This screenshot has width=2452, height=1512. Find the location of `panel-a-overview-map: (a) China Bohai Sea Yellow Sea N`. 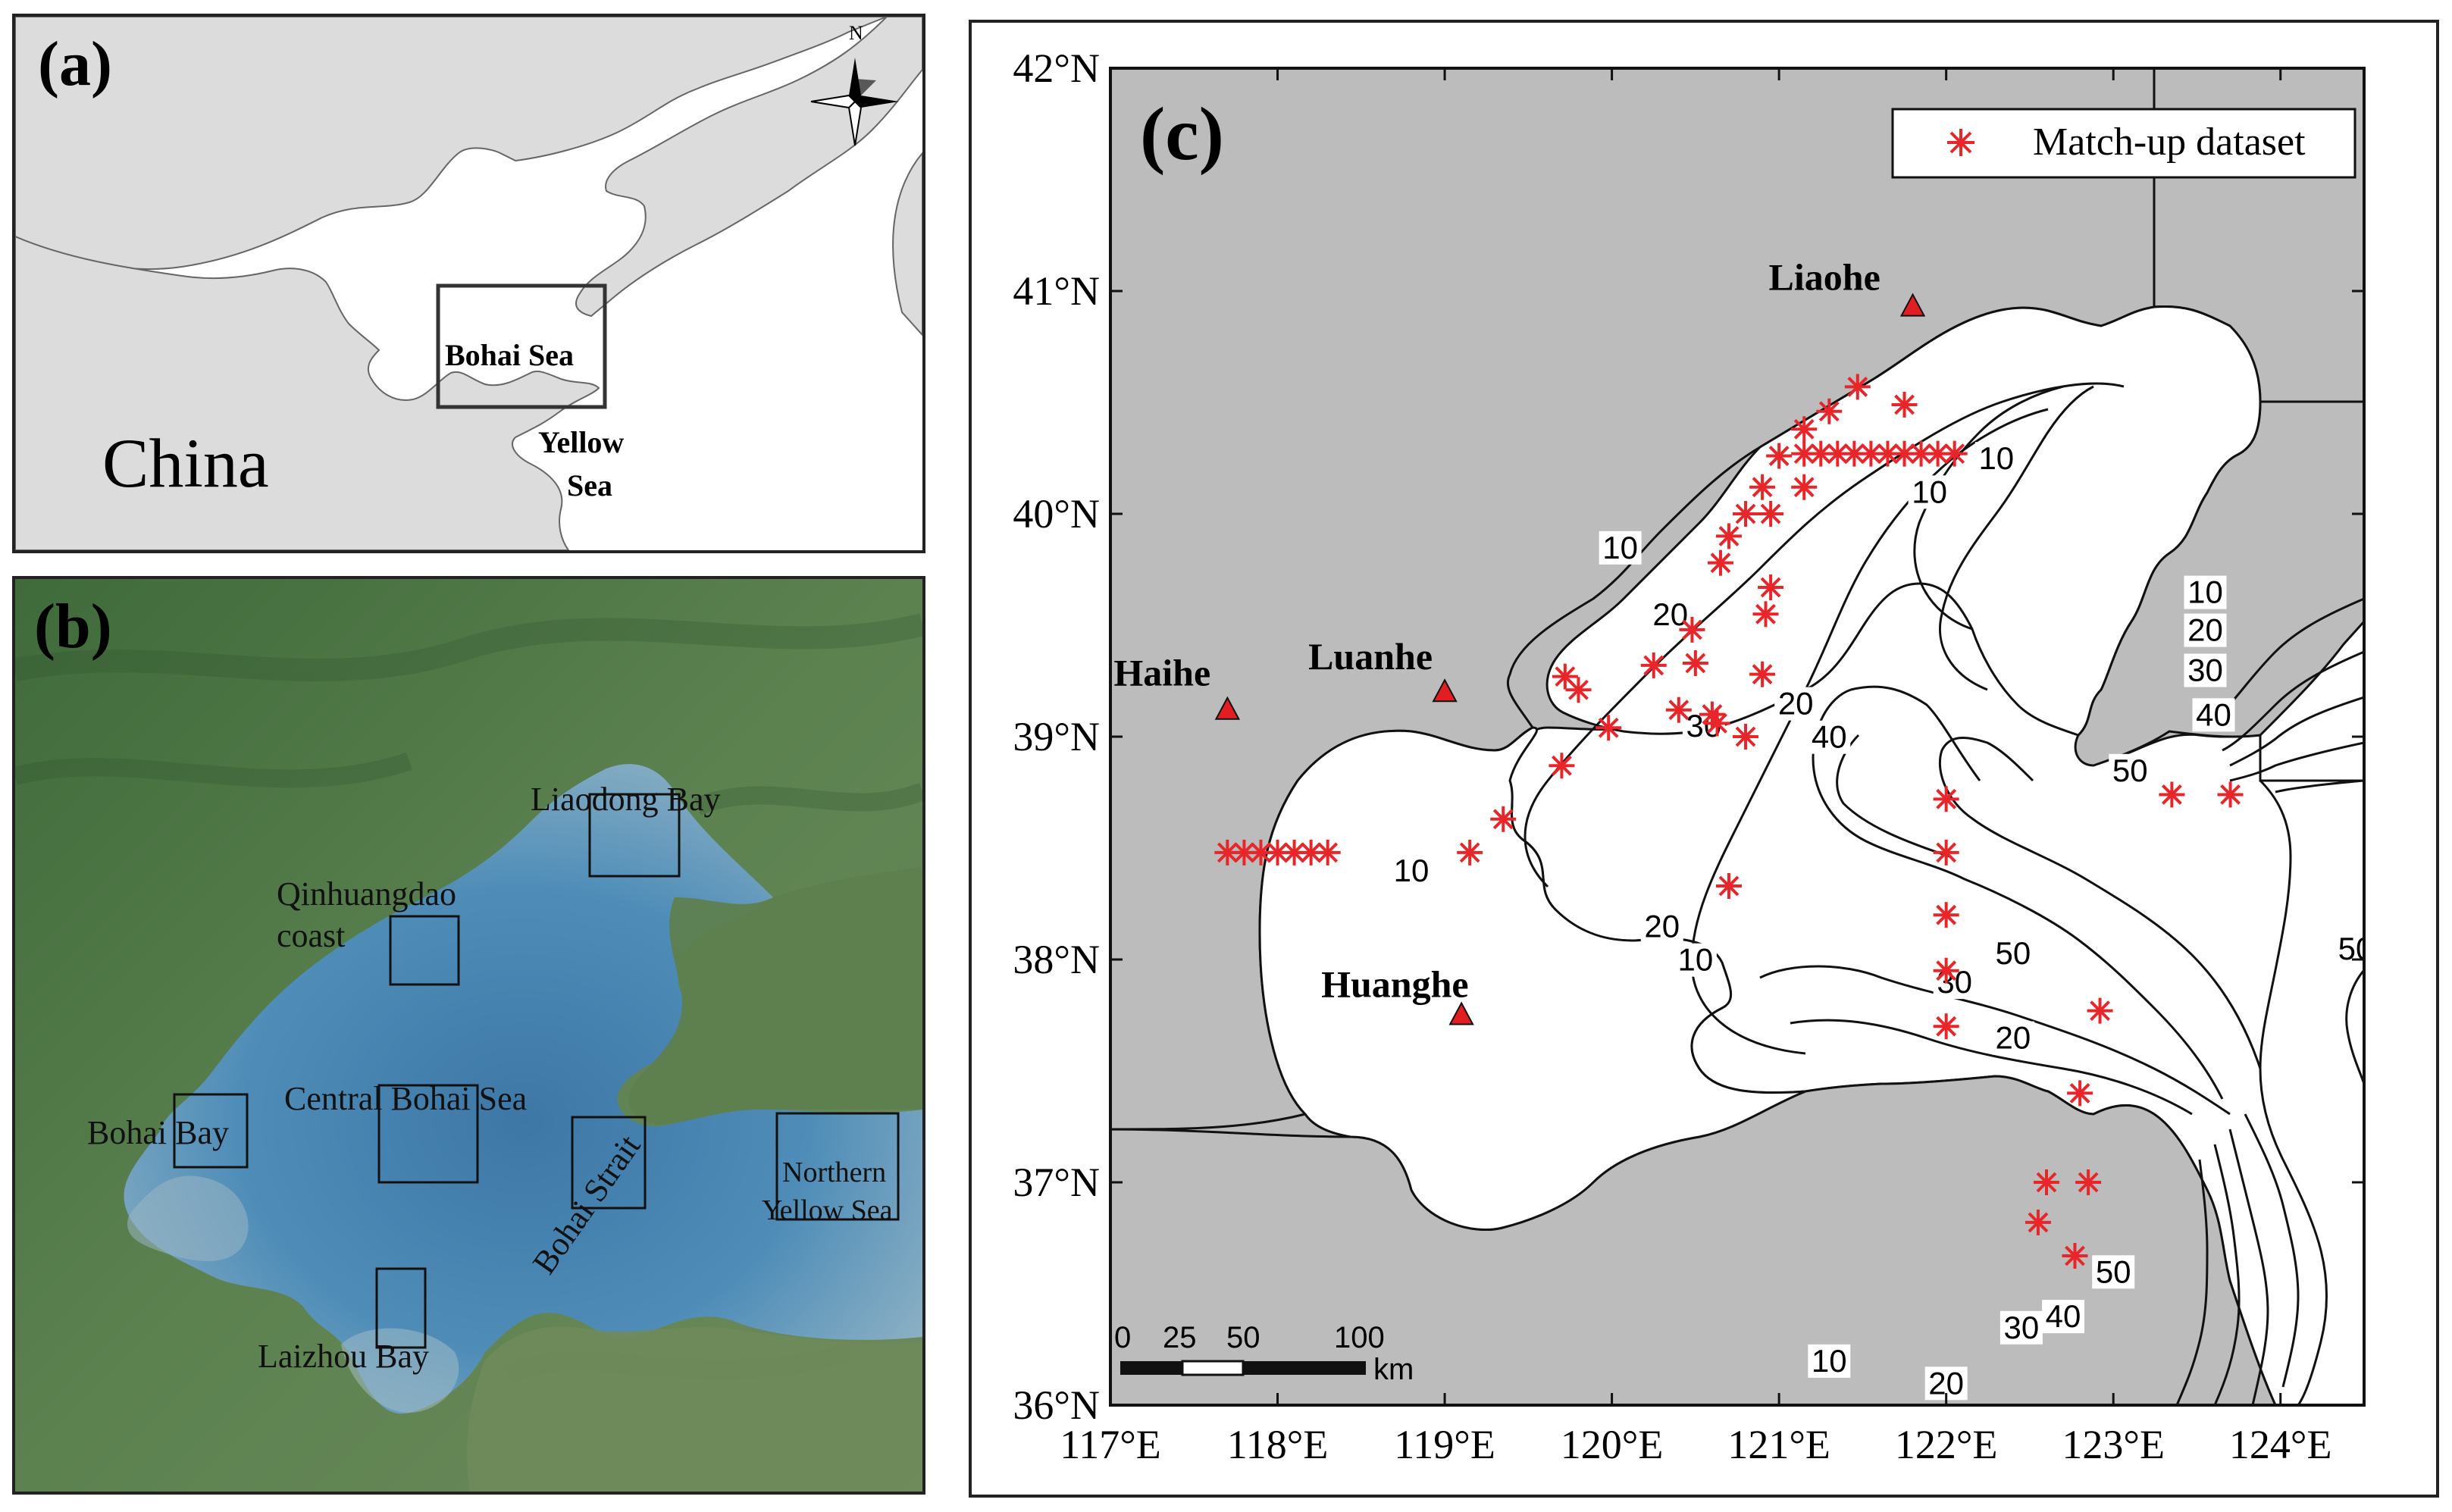

panel-a-overview-map: (a) China Bohai Sea Yellow Sea N is located at coordinates (468, 283).